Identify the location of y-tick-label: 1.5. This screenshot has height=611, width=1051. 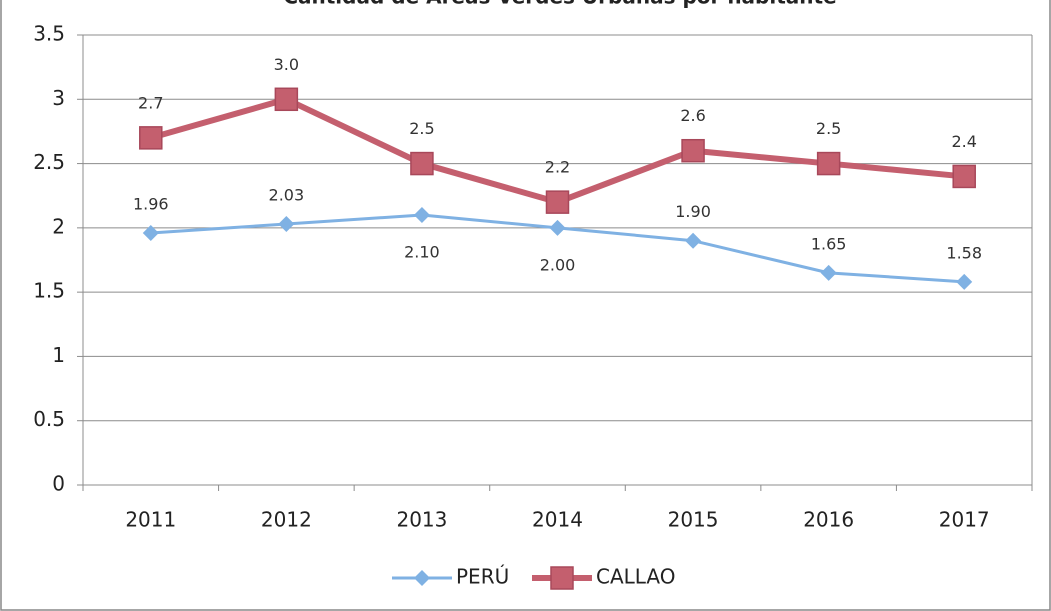
(49, 291).